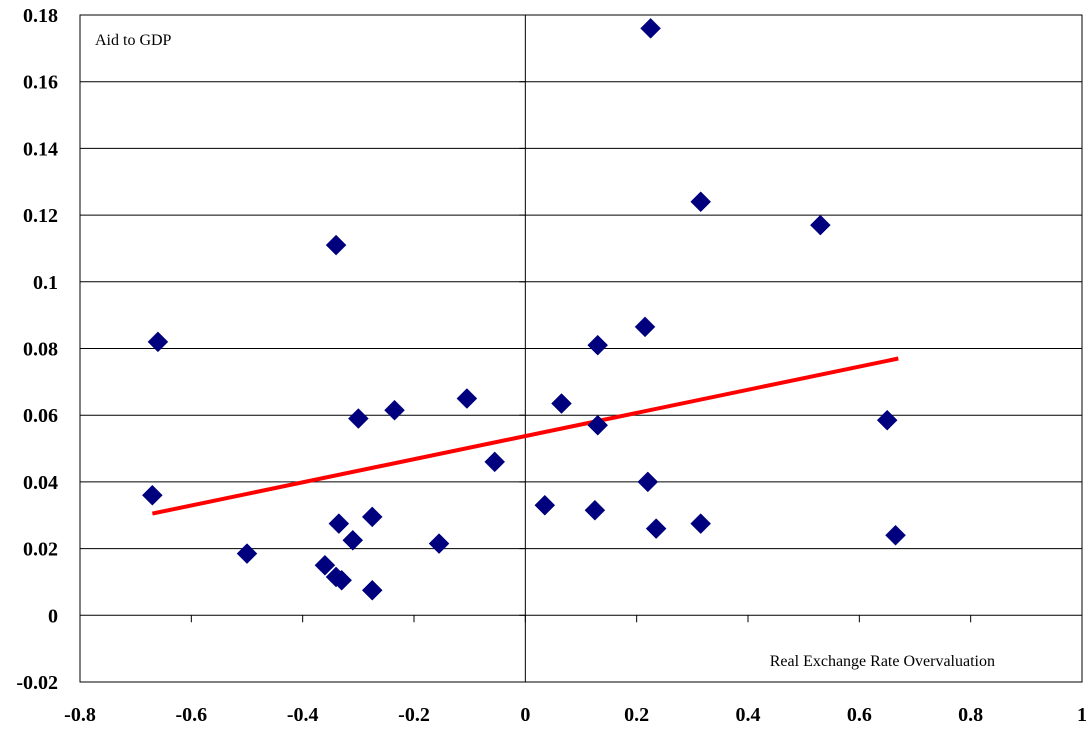 Image resolution: width=1092 pixels, height=732 pixels. Describe the element at coordinates (525, 715) in the screenshot. I see `x-tick-label: 0` at that location.